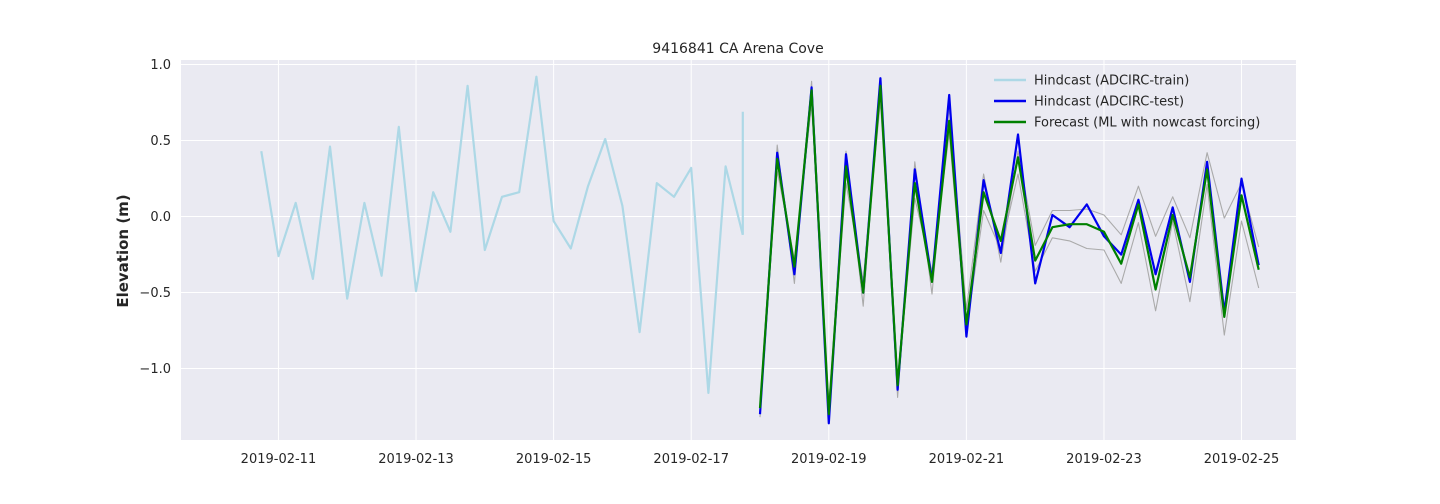 The image size is (1440, 504). Describe the element at coordinates (1242, 459) in the screenshot. I see `x-tick-label: 2019-02-25` at that location.